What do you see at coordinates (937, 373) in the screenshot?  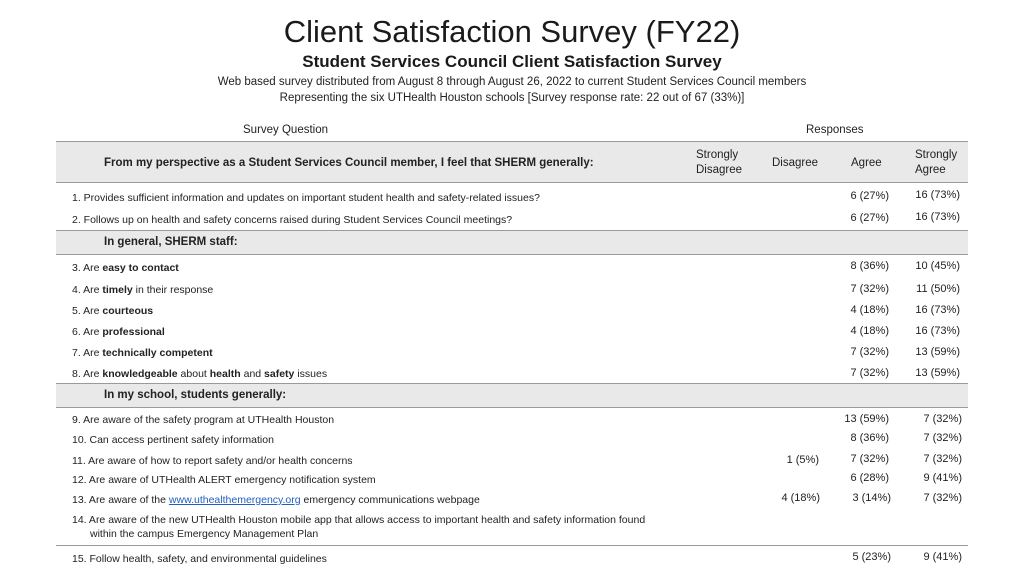 I see `q8-strongly-agree: 13 (59%)` at bounding box center [937, 373].